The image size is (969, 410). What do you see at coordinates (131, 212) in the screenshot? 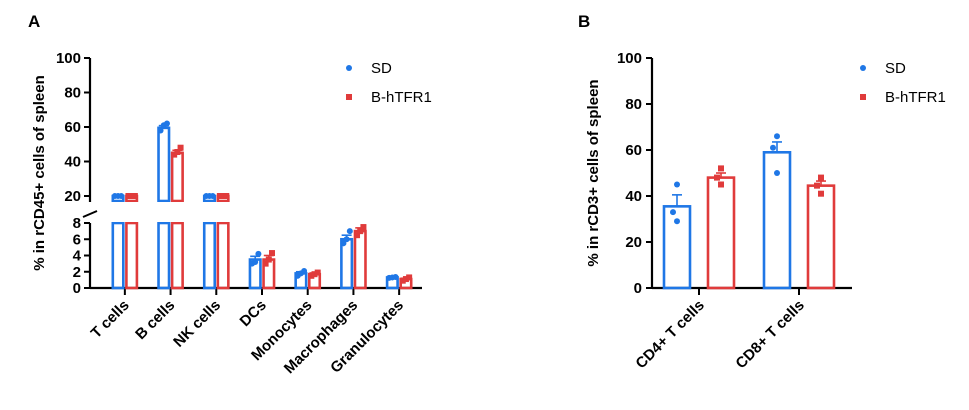
I see `bar-gap-b-htfr1-t-cells` at bounding box center [131, 212].